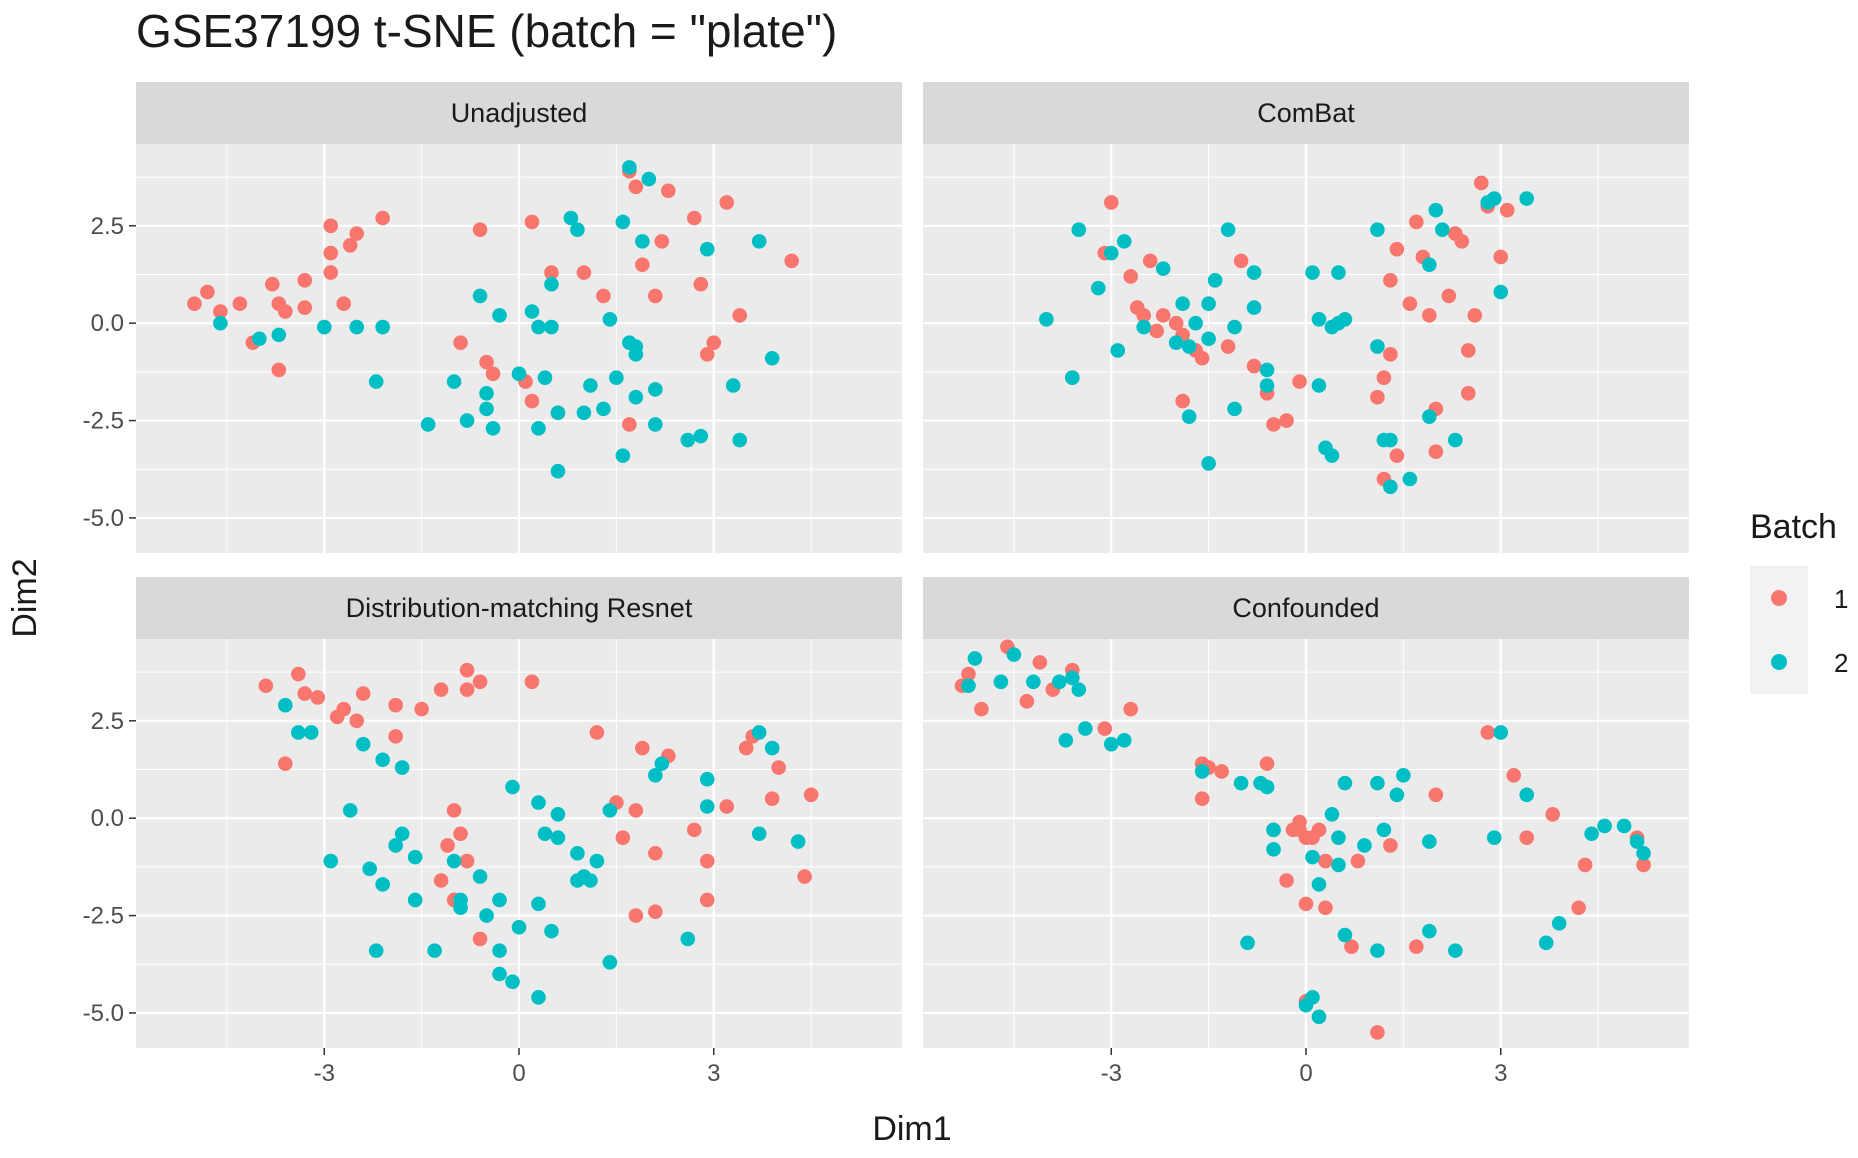 The image size is (1858, 1158). Describe the element at coordinates (1111, 1073) in the screenshot. I see `x-tick-label: -3` at that location.